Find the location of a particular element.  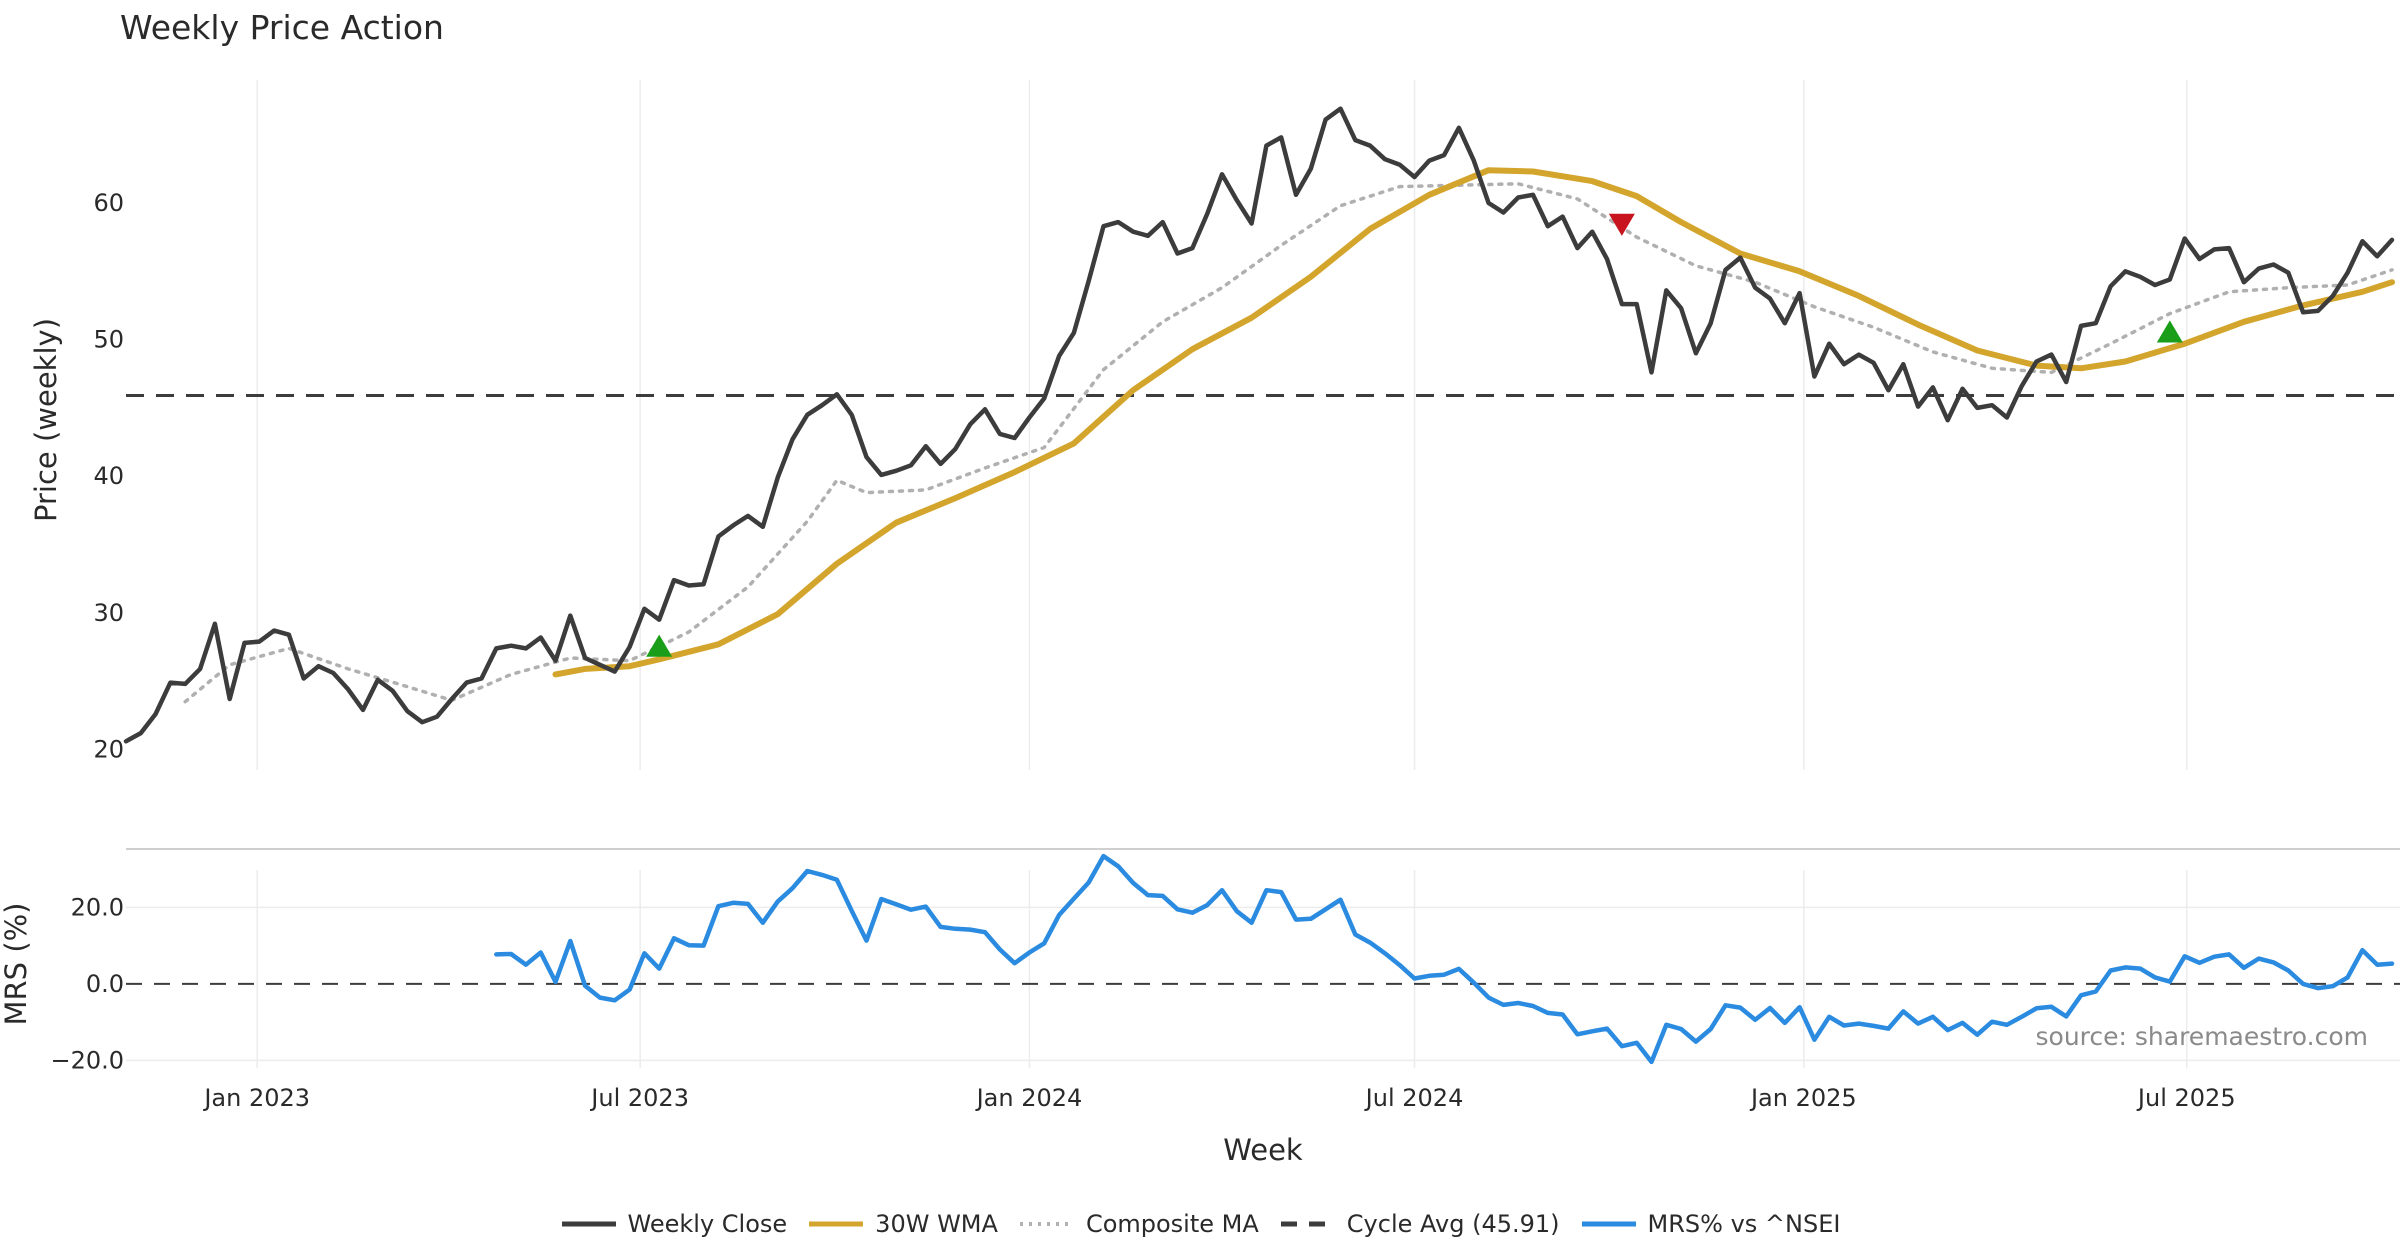

x-tick-label: Jan 2025 is located at coordinates (1803, 1098).